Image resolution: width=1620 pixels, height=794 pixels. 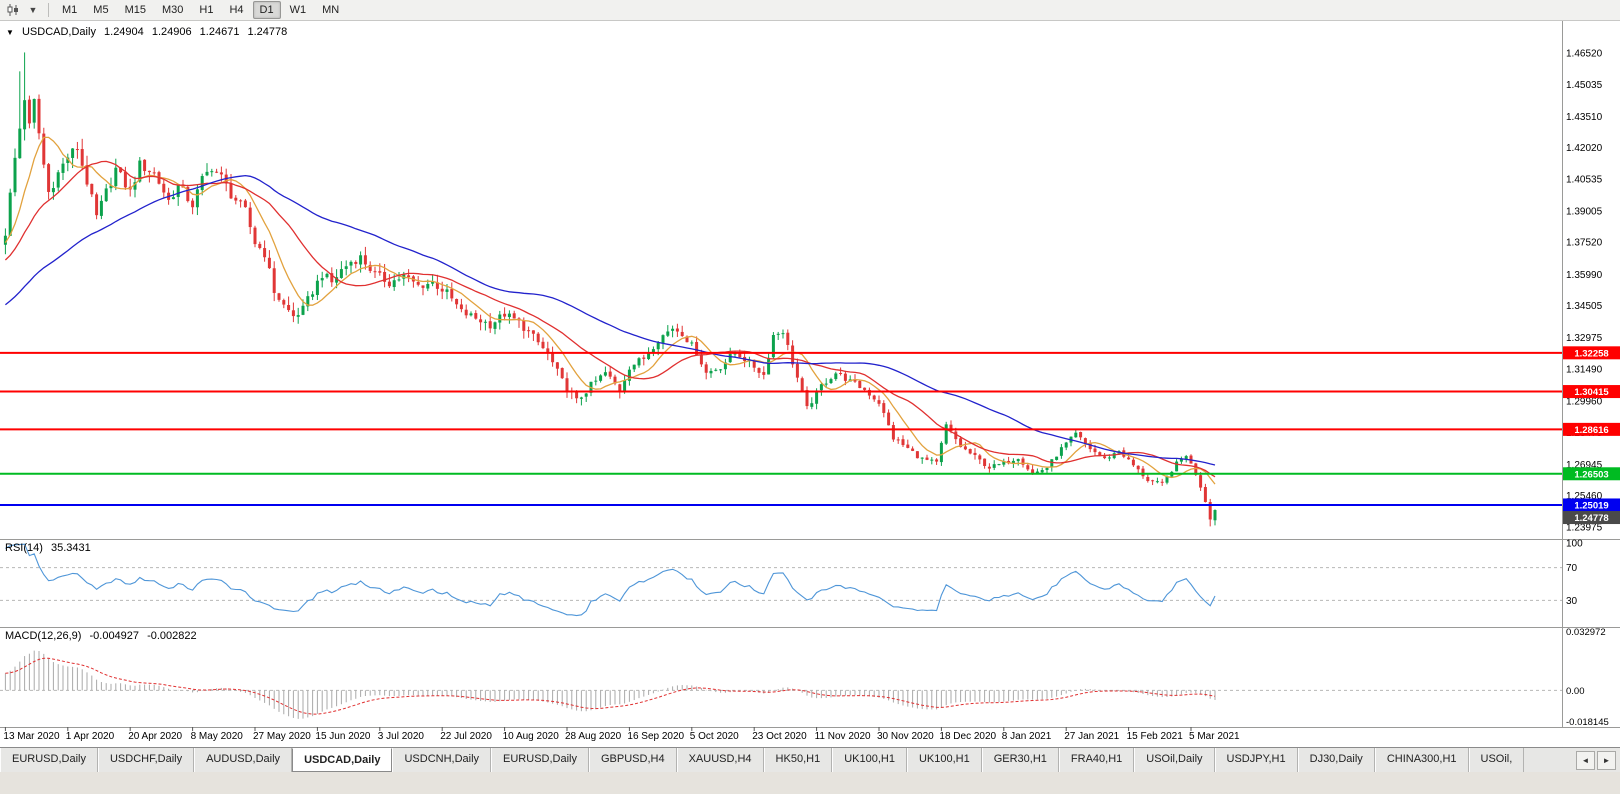 What do you see at coordinates (101, 10) in the screenshot?
I see `timeframe-button-m5: M5` at bounding box center [101, 10].